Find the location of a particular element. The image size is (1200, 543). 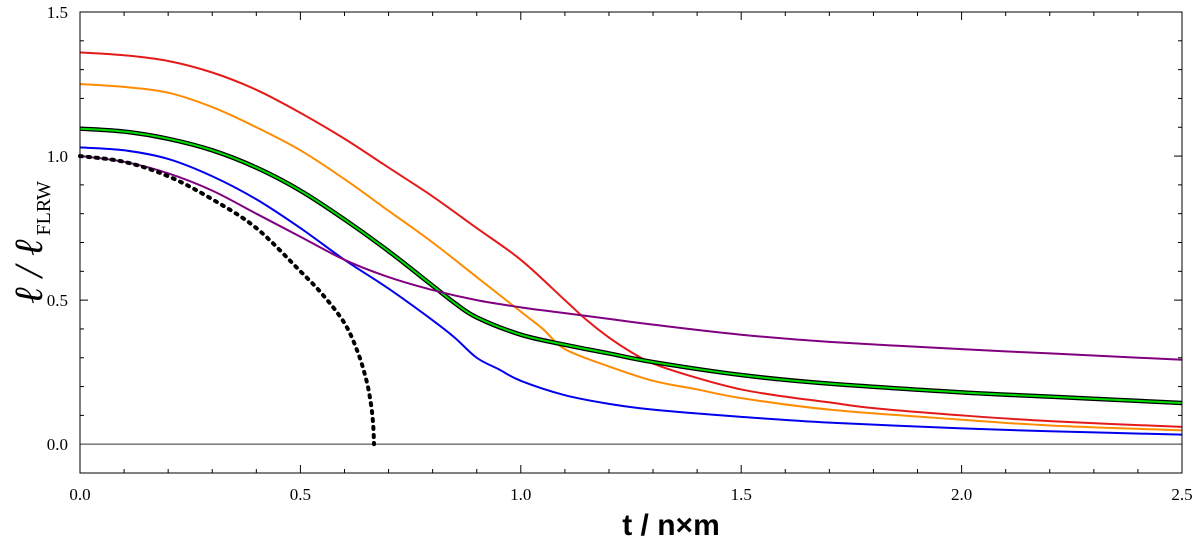

x-tick-label: 2.0 is located at coordinates (961, 494).